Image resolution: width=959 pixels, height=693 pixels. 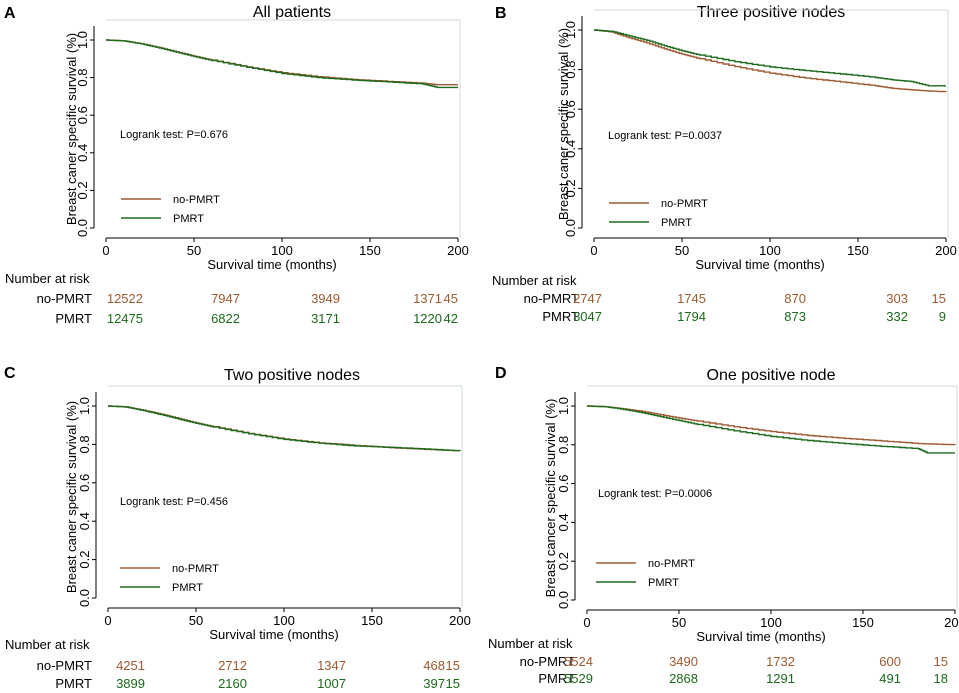 What do you see at coordinates (10, 373) in the screenshot?
I see `panel-letter-c: C` at bounding box center [10, 373].